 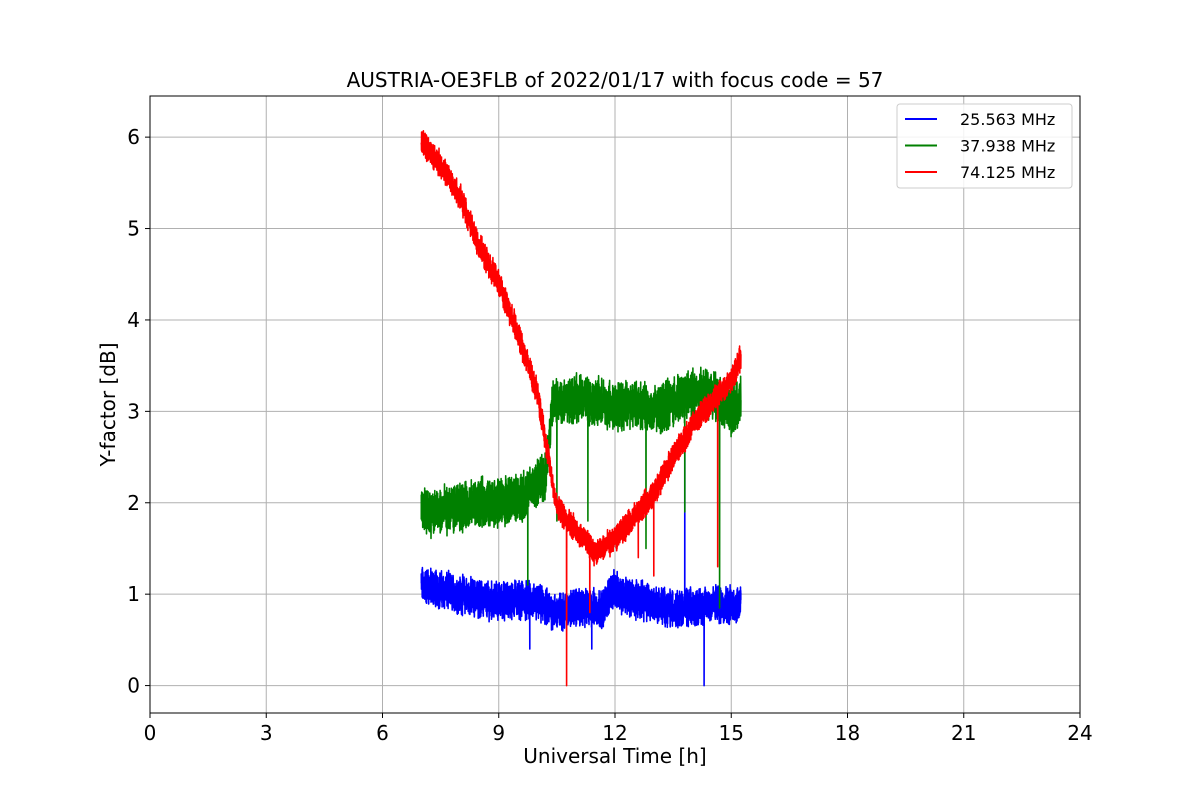 What do you see at coordinates (133, 137) in the screenshot?
I see `y-tick-label: 6` at bounding box center [133, 137].